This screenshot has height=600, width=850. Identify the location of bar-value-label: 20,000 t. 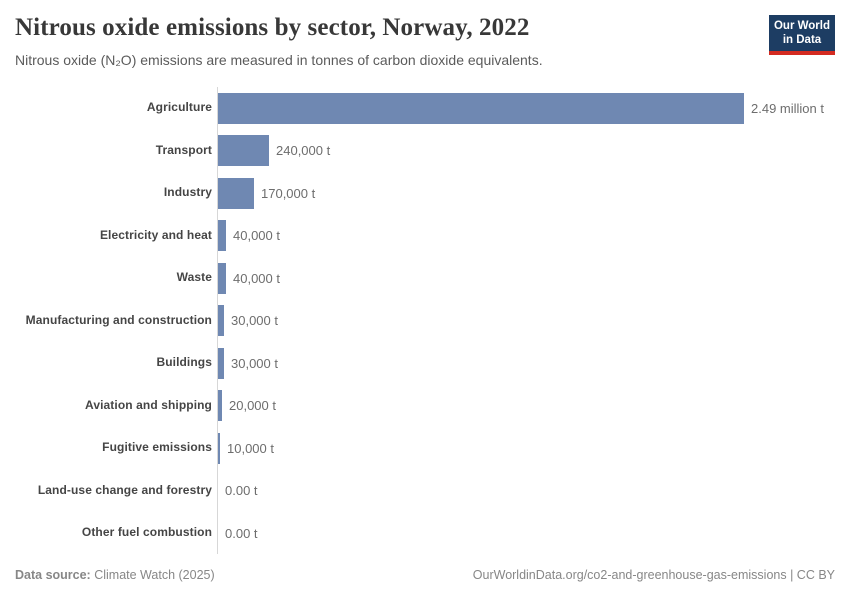
(252, 406).